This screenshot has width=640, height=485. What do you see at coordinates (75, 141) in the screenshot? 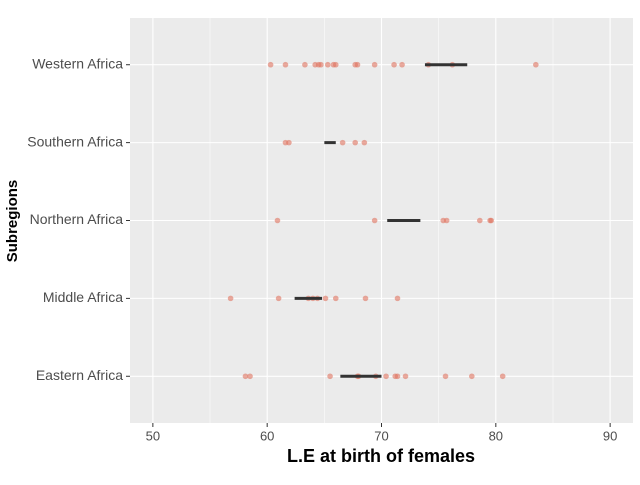
I see `y-tick-label: Southern Africa` at bounding box center [75, 141].